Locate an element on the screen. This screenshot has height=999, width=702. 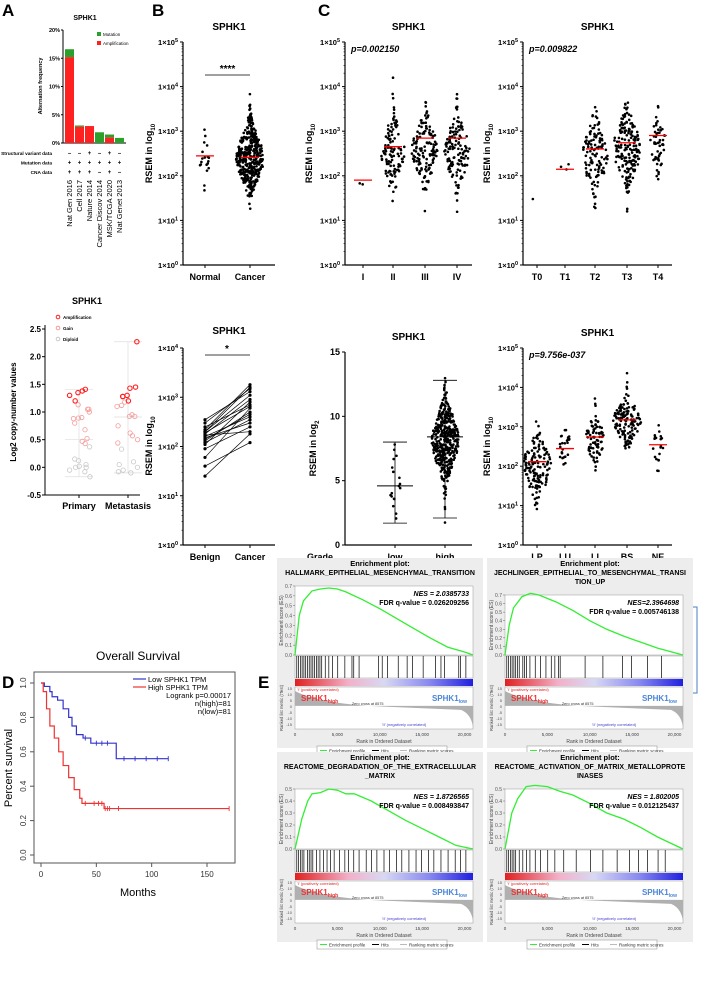
y-tick-label: 0.3 is located at coordinates (498, 814).